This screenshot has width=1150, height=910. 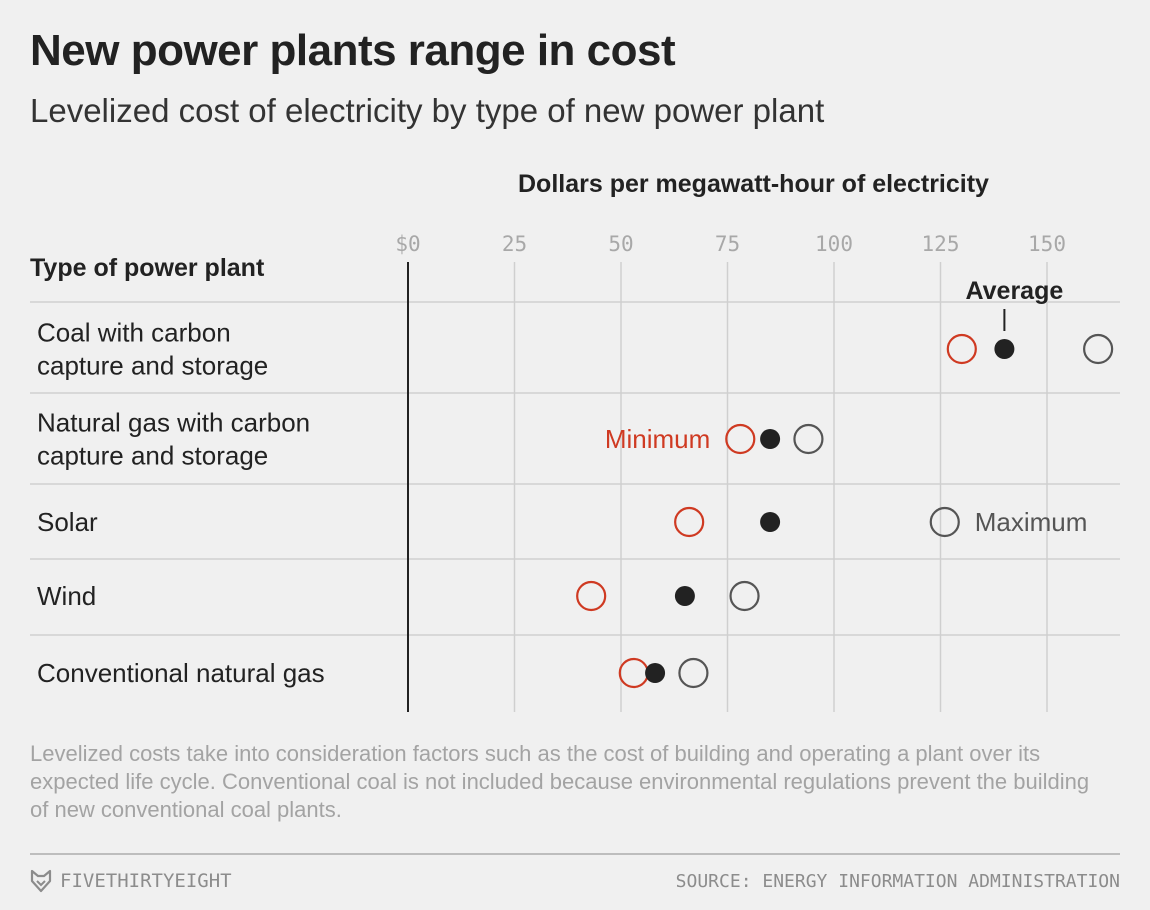 I want to click on x-tick-label: 150, so click(x=1047, y=244).